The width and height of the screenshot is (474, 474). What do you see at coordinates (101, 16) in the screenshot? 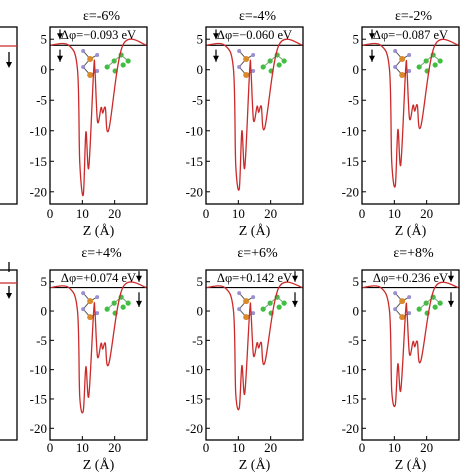
I see `chart-title: ε=-6%` at bounding box center [101, 16].